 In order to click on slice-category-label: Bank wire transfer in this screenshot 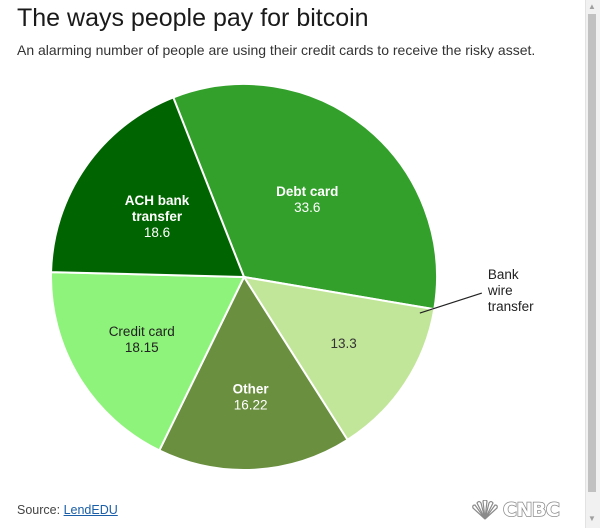, I will do `click(510, 290)`.